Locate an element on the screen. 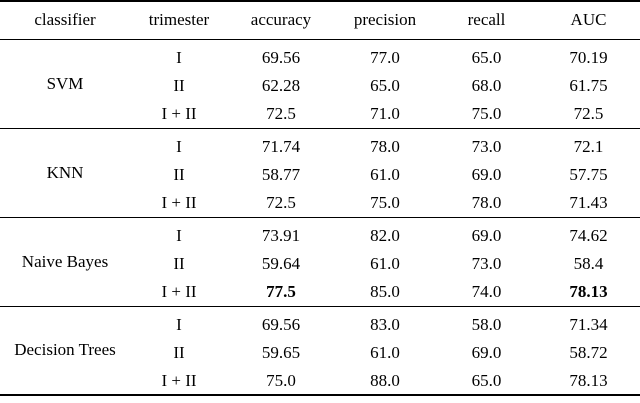 The image size is (640, 403). header-cell: accuracy is located at coordinates (281, 20).